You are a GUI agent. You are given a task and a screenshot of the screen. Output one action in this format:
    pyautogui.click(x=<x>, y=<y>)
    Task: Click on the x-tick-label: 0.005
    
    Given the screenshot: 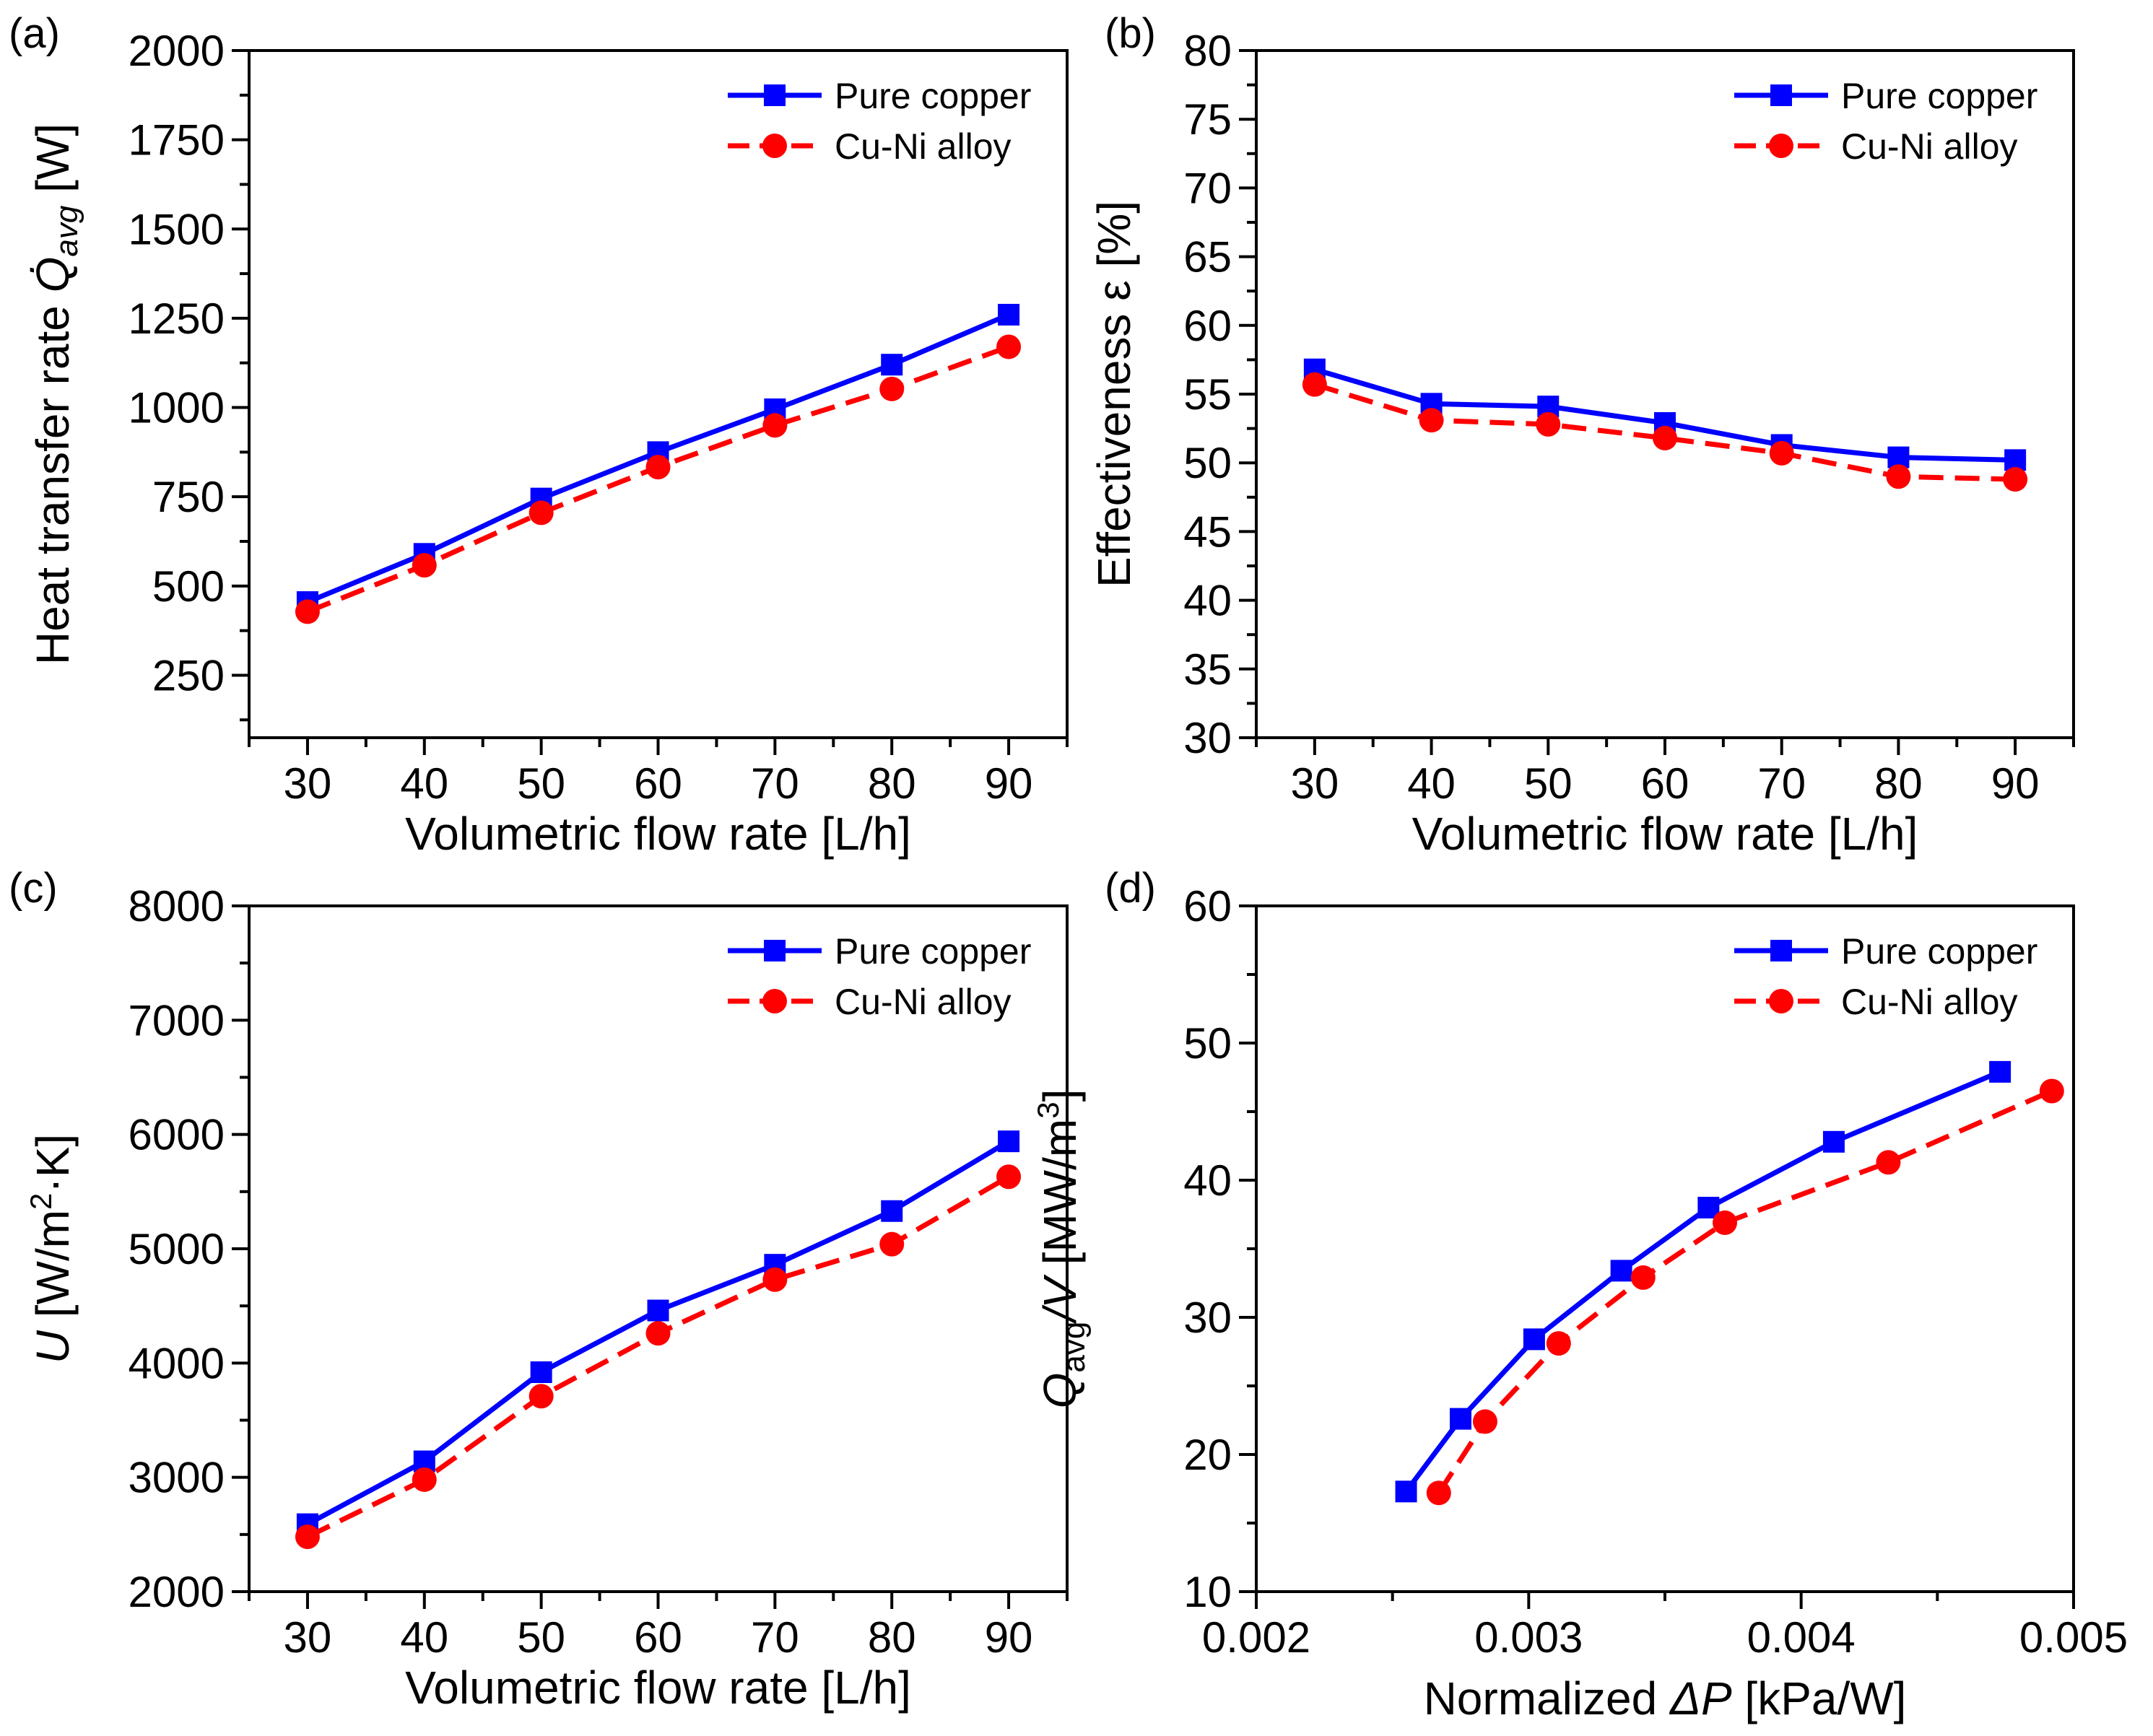 What is the action you would take?
    pyautogui.click(x=2073, y=1637)
    